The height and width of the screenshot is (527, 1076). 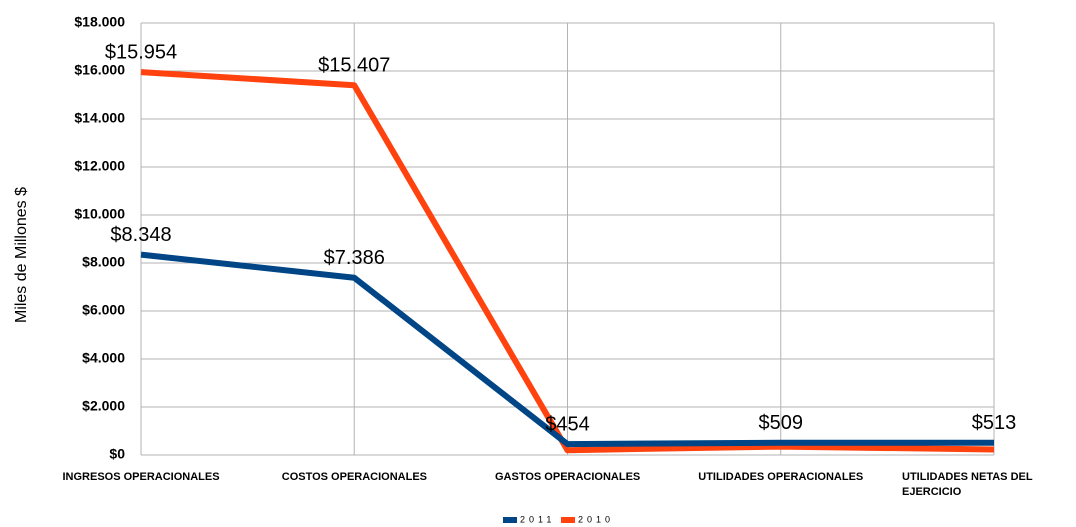 What do you see at coordinates (103, 358) in the screenshot?
I see `y-tick-label: $4.000` at bounding box center [103, 358].